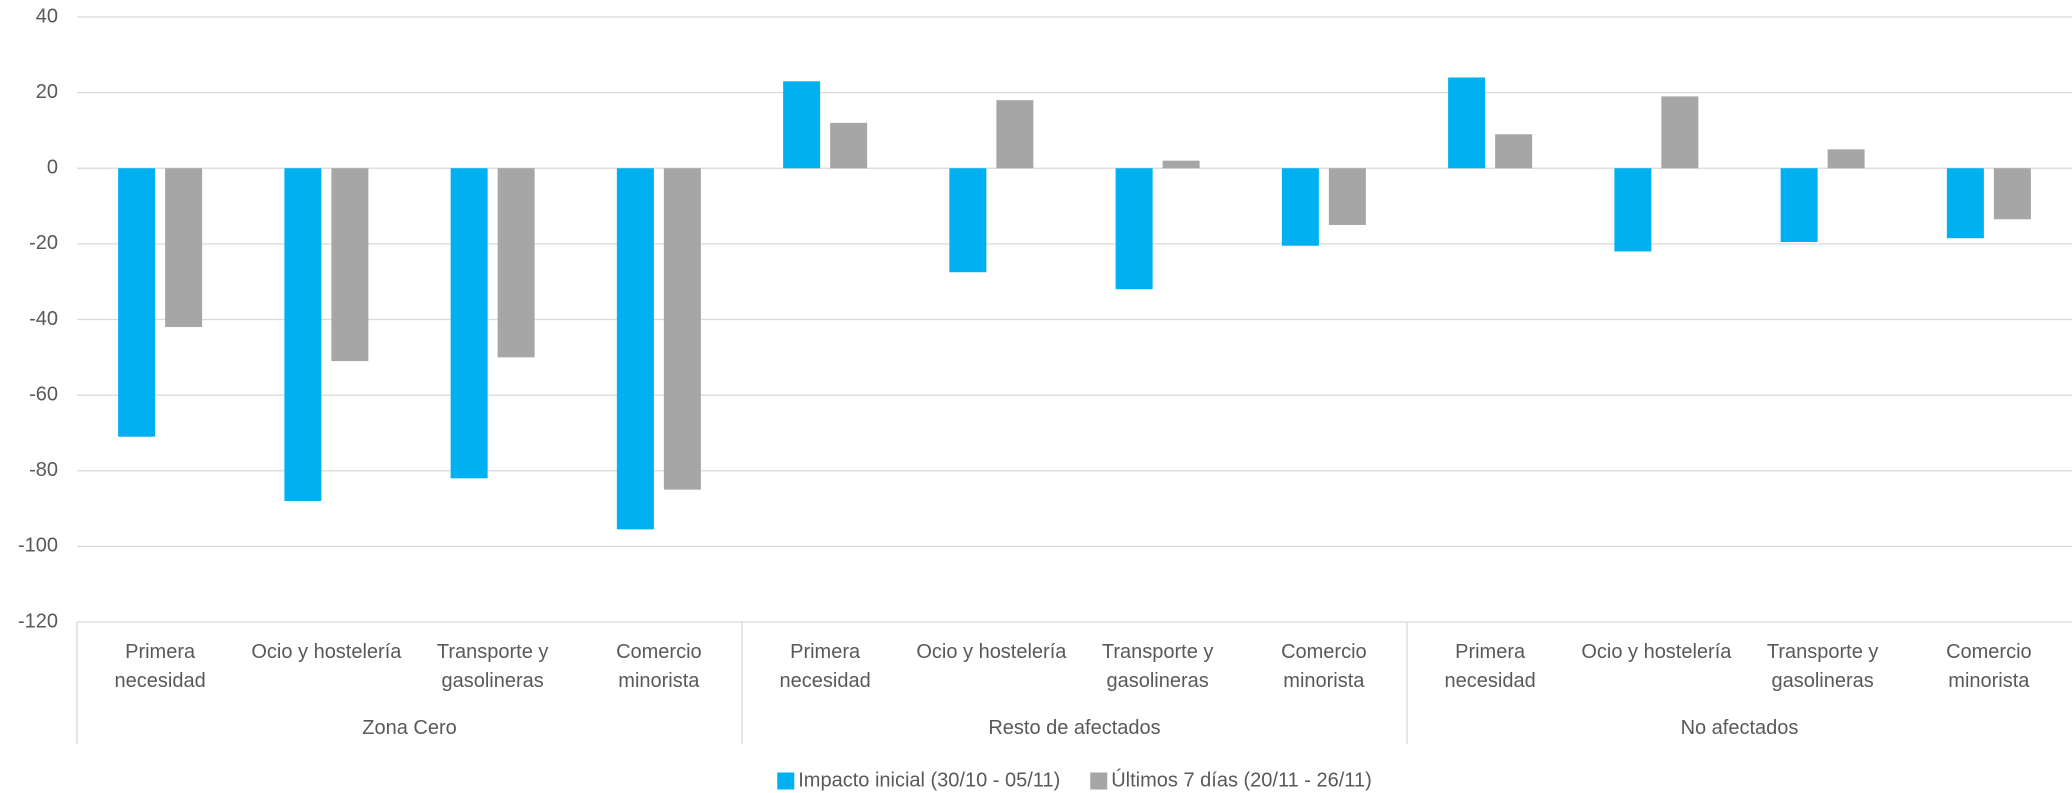 The width and height of the screenshot is (2072, 793). I want to click on y-tick-label: 40, so click(47, 16).